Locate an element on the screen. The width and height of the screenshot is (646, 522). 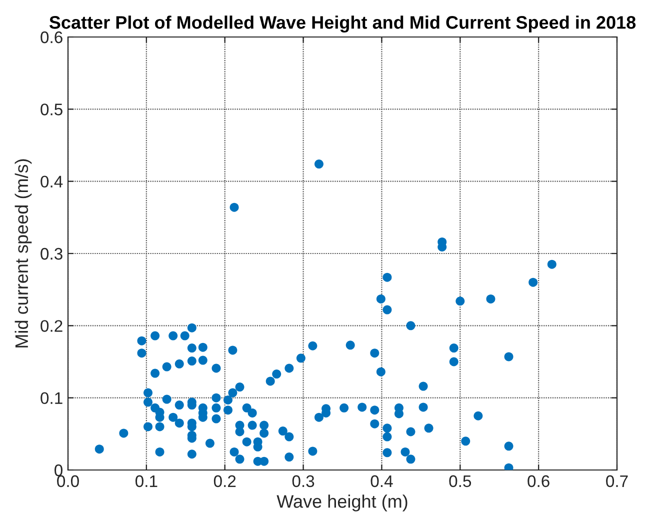
chart-title: Scatter Plot of Modelled Wave Height and Mid Current Speed in 2018 is located at coordinates (342, 24).